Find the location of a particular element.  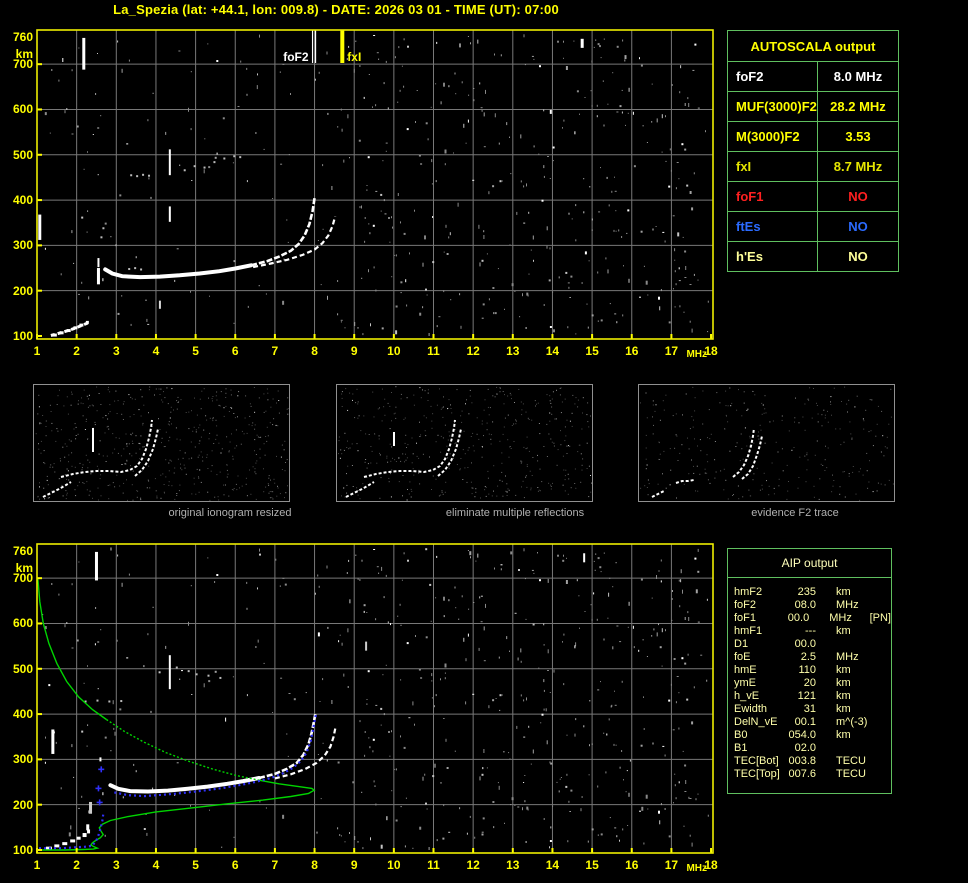

parameter-value: 3.53 is located at coordinates (858, 136).